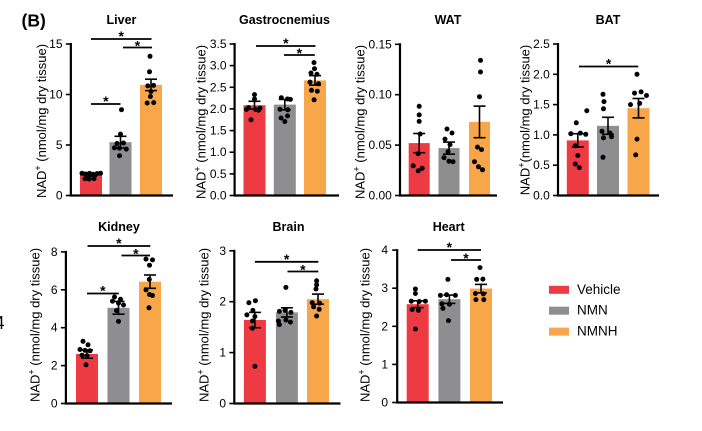  Describe the element at coordinates (59, 145) in the screenshot. I see `svg-text: 5` at that location.